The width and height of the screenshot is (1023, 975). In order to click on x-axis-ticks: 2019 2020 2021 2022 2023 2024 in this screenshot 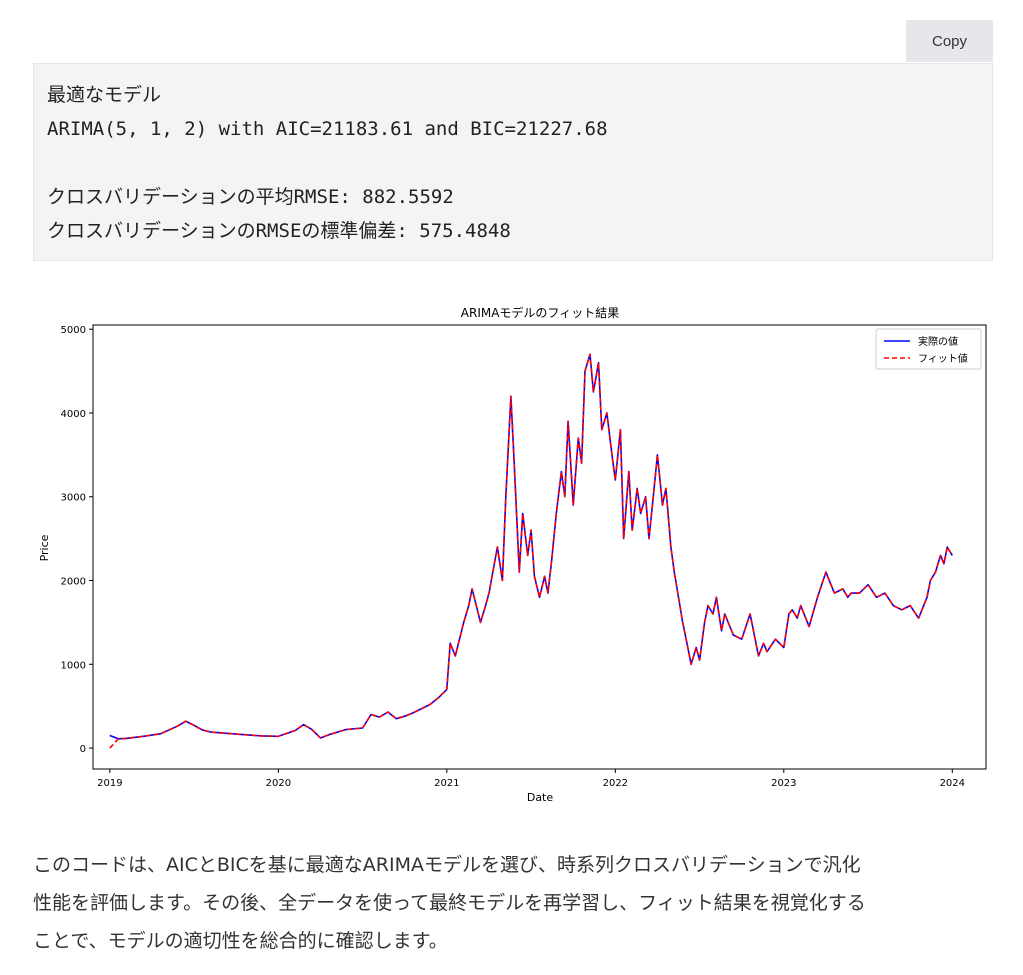, I will do `click(531, 779)`.